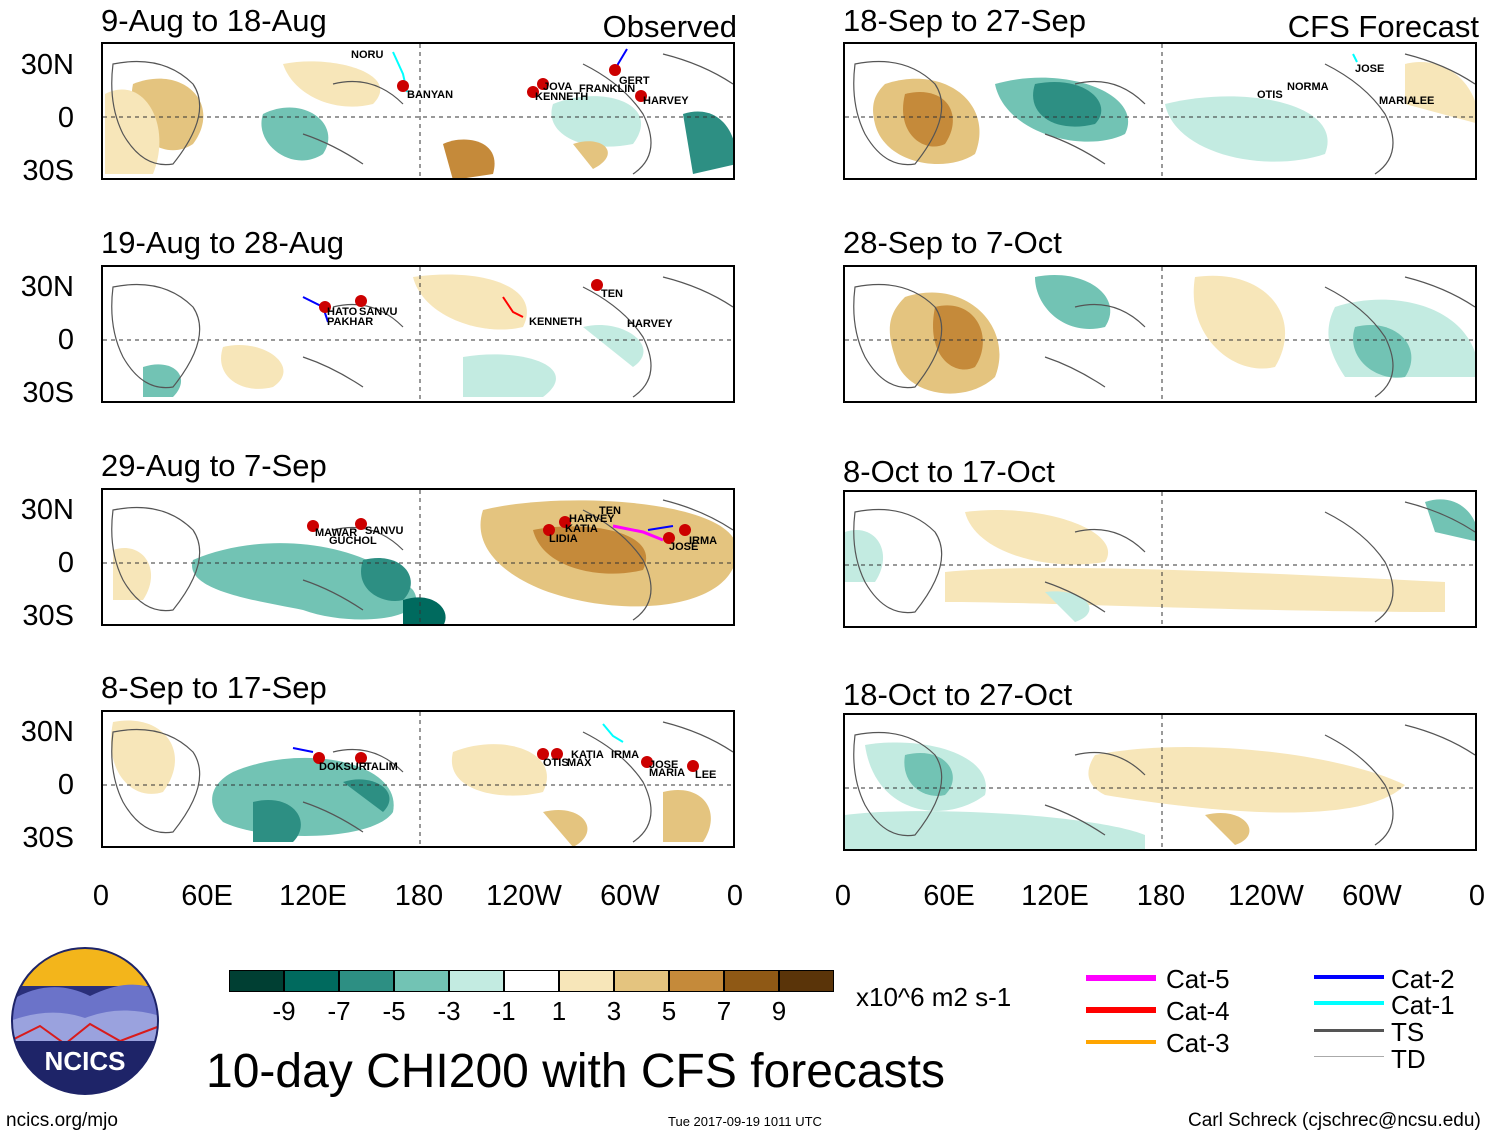 This screenshot has width=1510, height=1137. I want to click on storm-label: PAKHAR, so click(350, 322).